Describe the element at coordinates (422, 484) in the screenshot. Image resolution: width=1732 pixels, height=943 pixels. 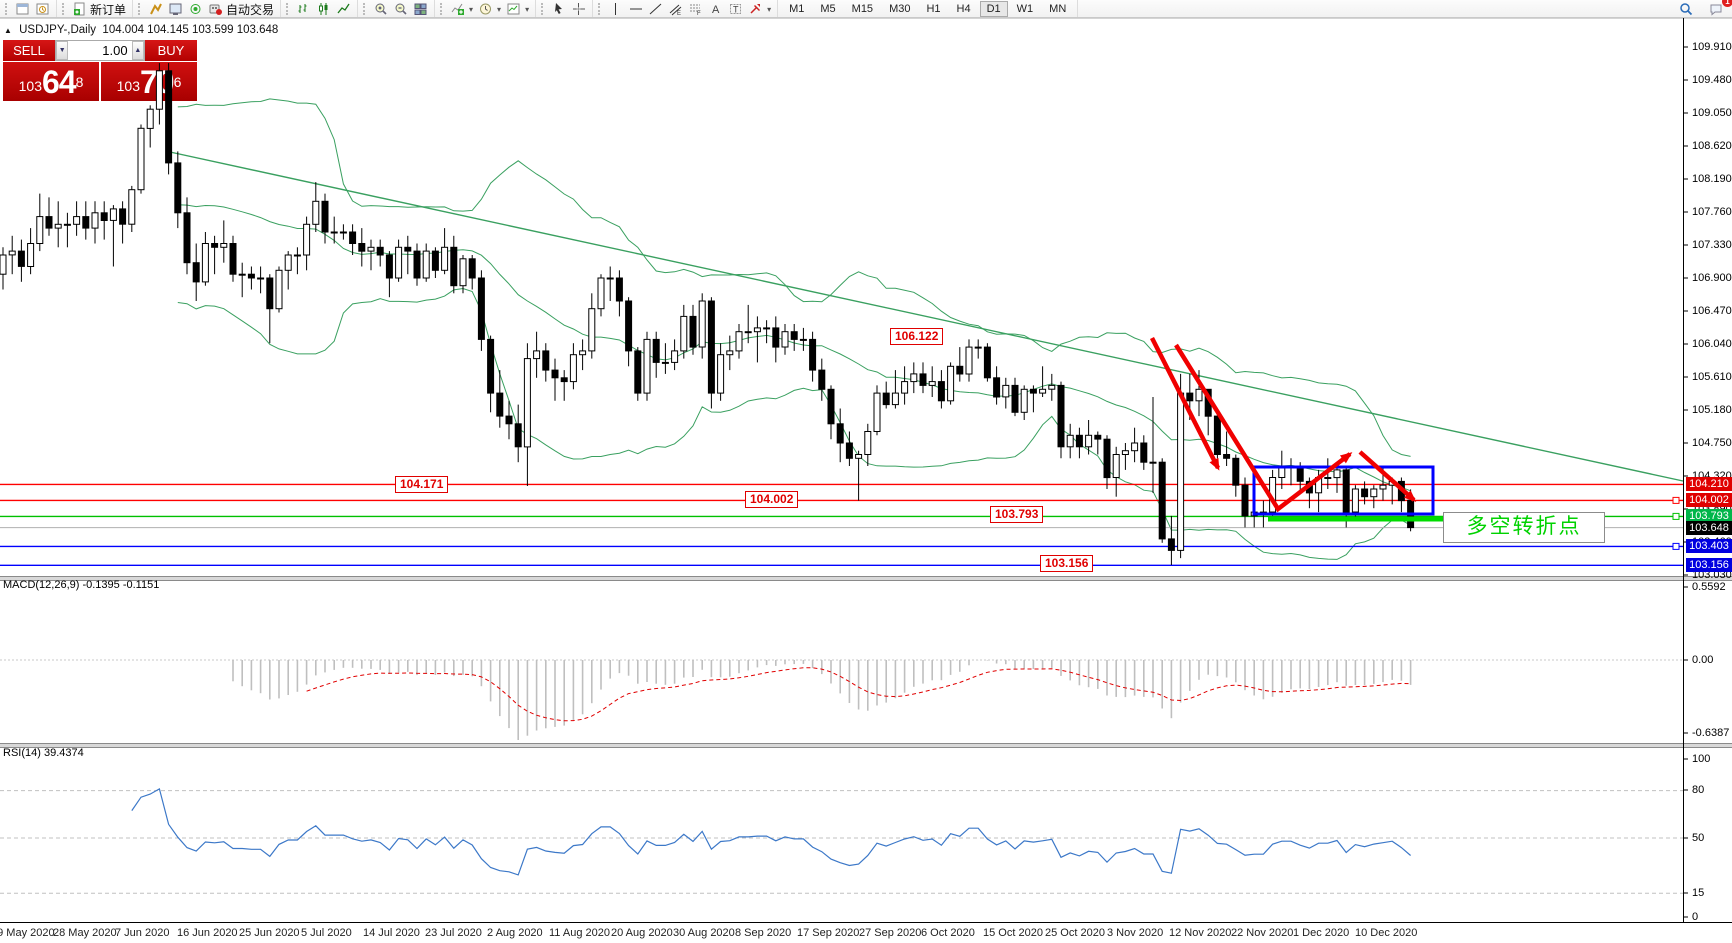
I see `price-note-104.171: 104.171` at that location.